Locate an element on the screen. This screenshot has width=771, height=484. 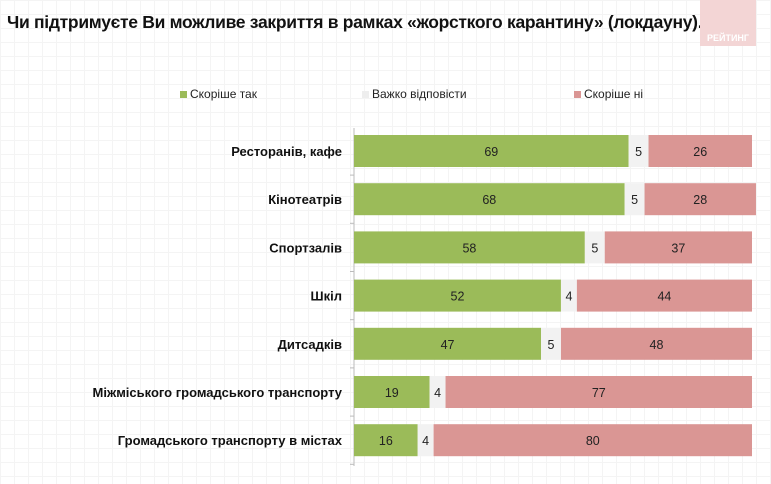
data-label: 69 is located at coordinates (491, 152).